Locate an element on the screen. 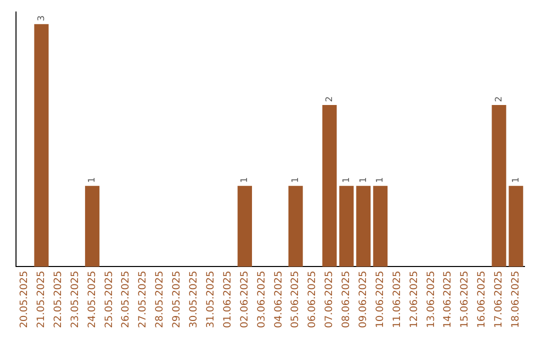  x-tick-label: 22.05.2025 is located at coordinates (58, 299).